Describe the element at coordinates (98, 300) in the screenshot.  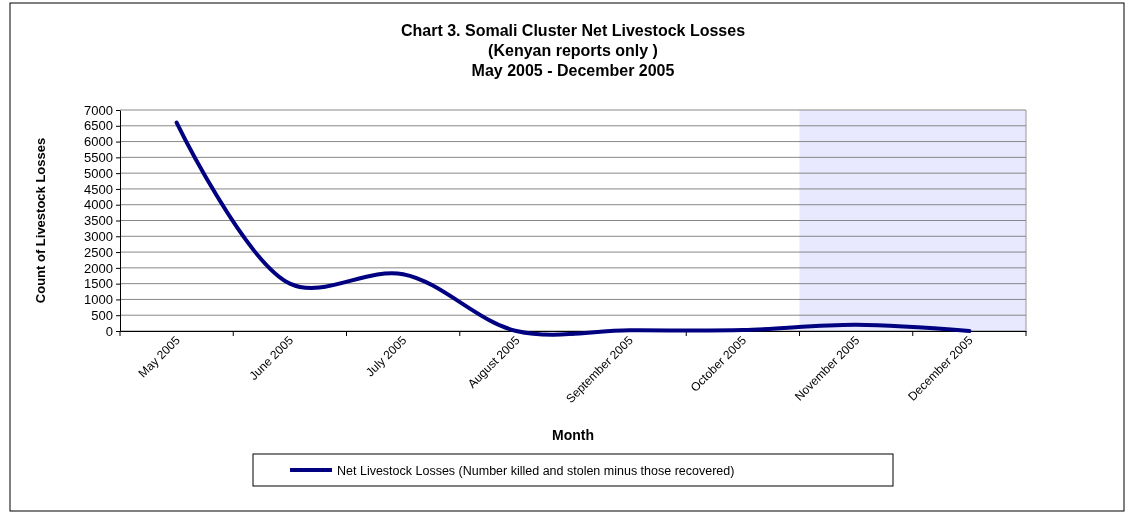
I see `y-tick-label: 1000` at that location.